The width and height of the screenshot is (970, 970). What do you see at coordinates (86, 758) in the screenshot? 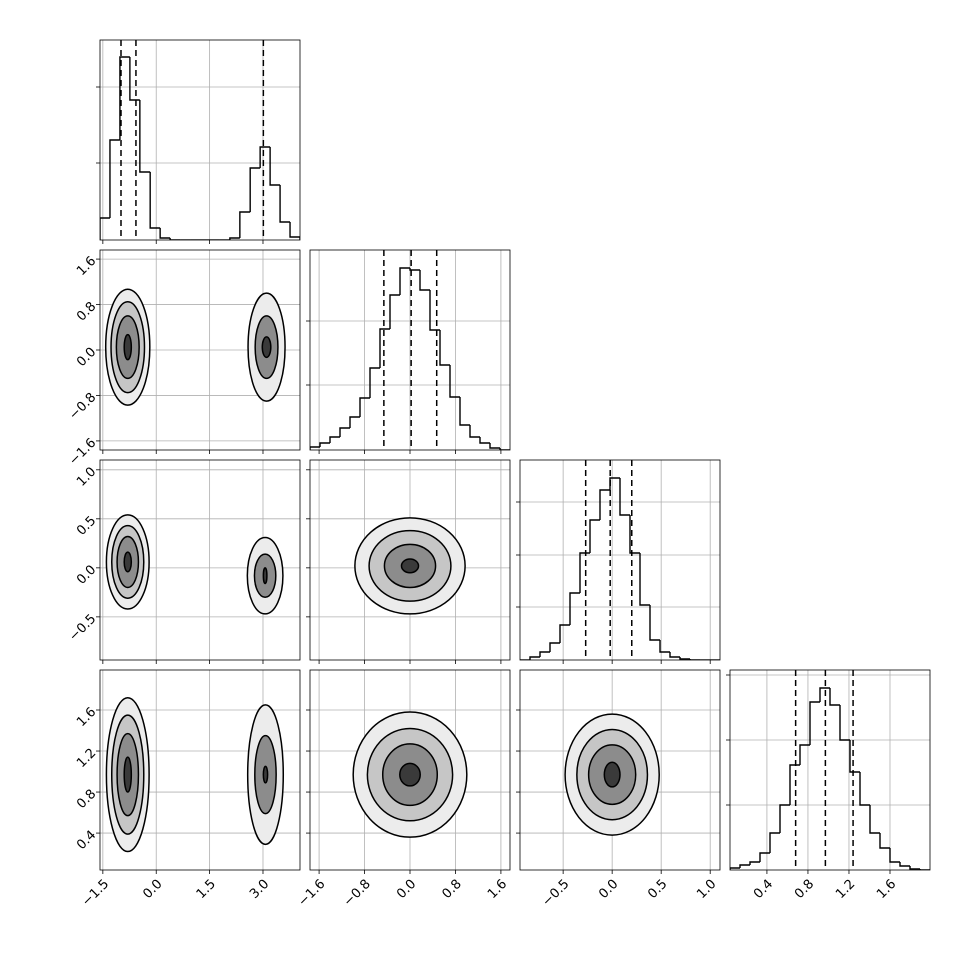
I see `y-tick-label: 1.2` at bounding box center [86, 758].